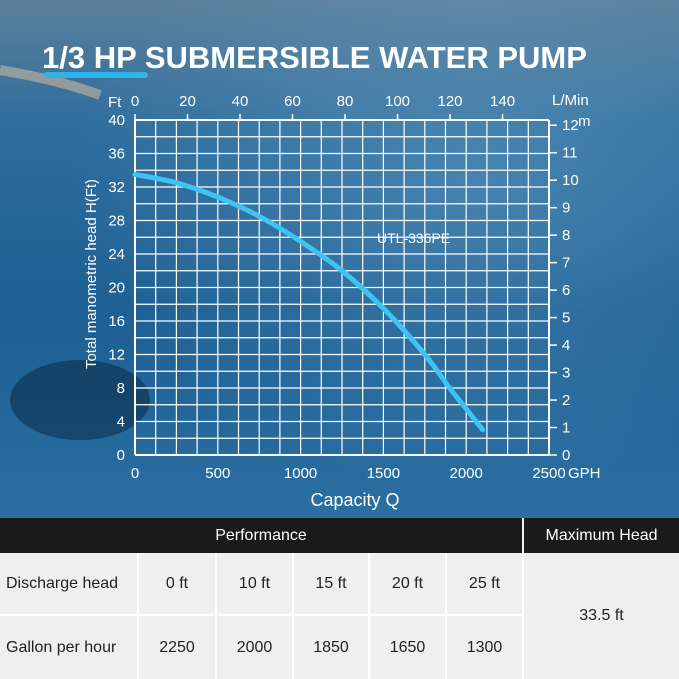 This screenshot has height=679, width=679. I want to click on y-axis-label: Total manometric head H(Ft), so click(91, 274).